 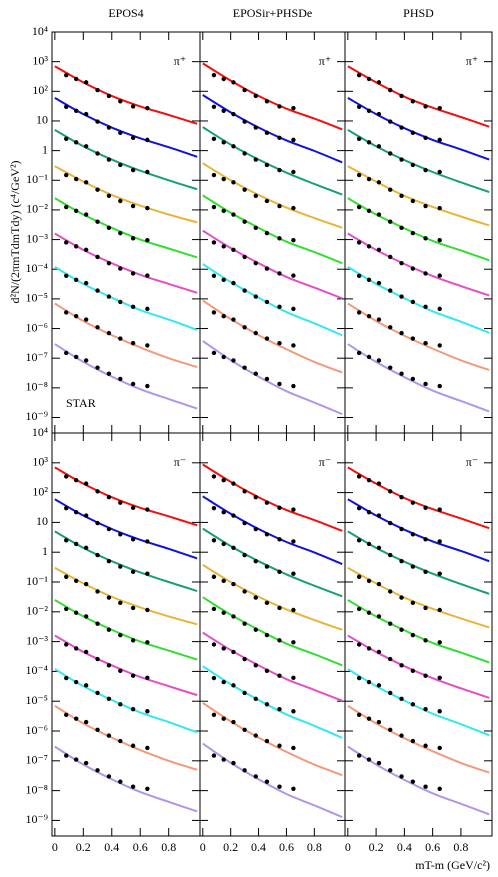 I want to click on panel-label: π⁺, so click(x=472, y=61).